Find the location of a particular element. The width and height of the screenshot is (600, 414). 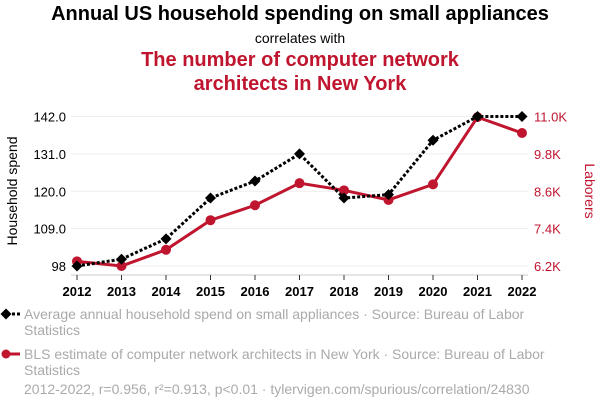

x-tick-label: 2019 is located at coordinates (388, 291).